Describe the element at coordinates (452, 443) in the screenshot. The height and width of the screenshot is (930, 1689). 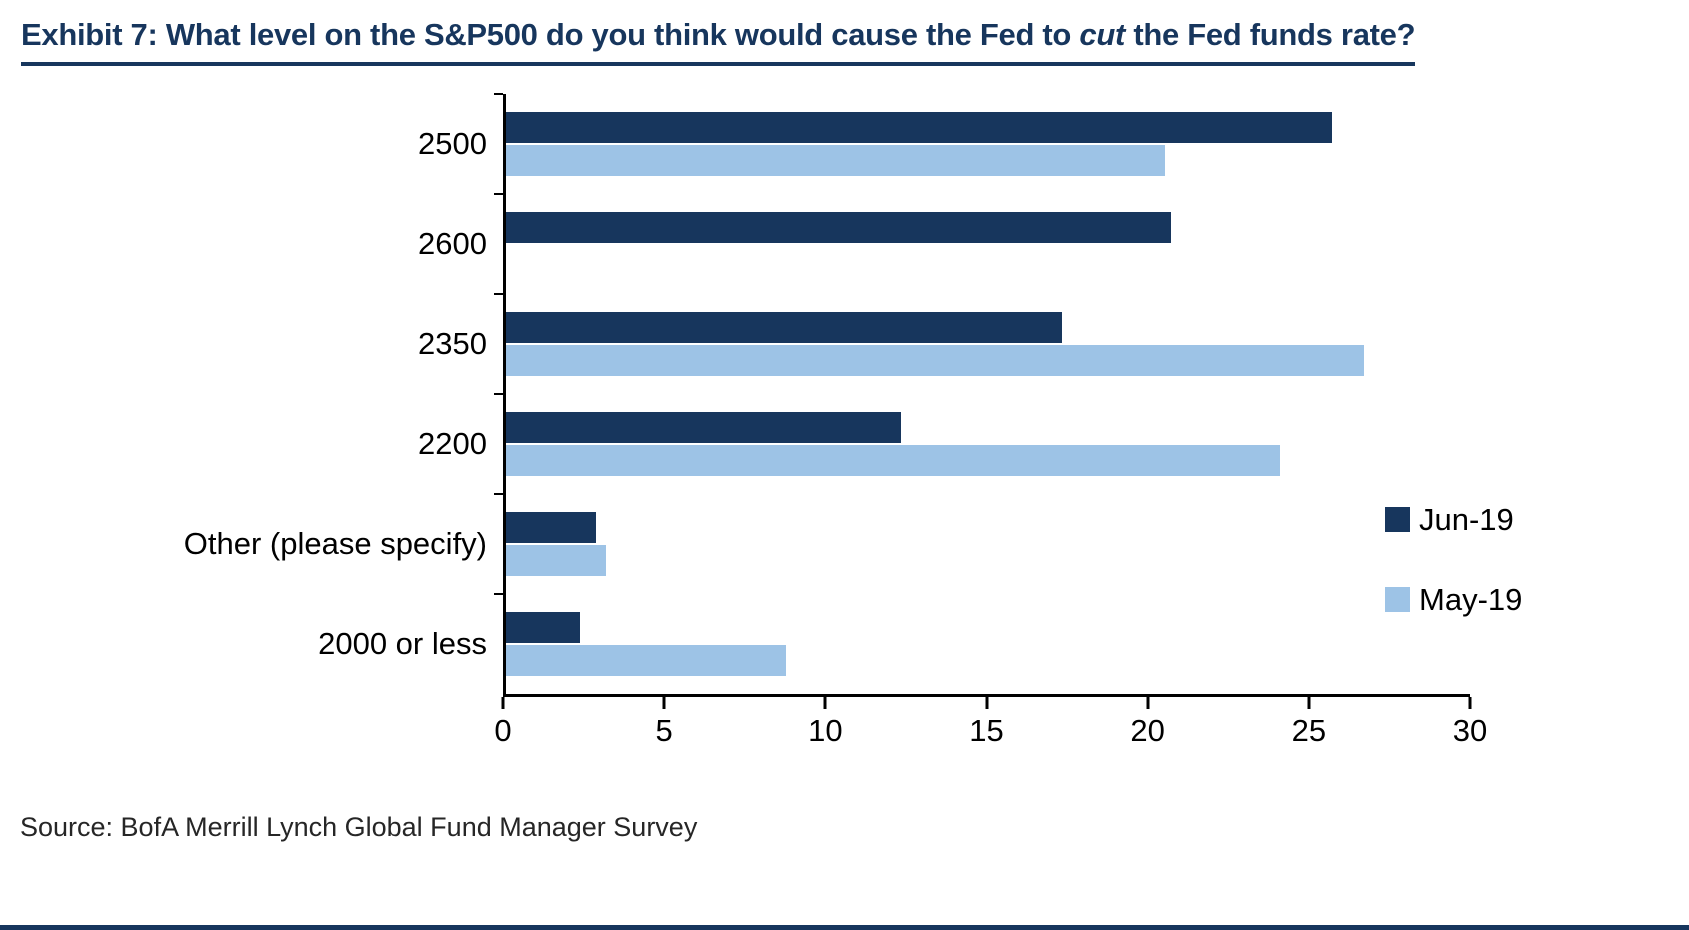
I see `category-label: 2200` at that location.